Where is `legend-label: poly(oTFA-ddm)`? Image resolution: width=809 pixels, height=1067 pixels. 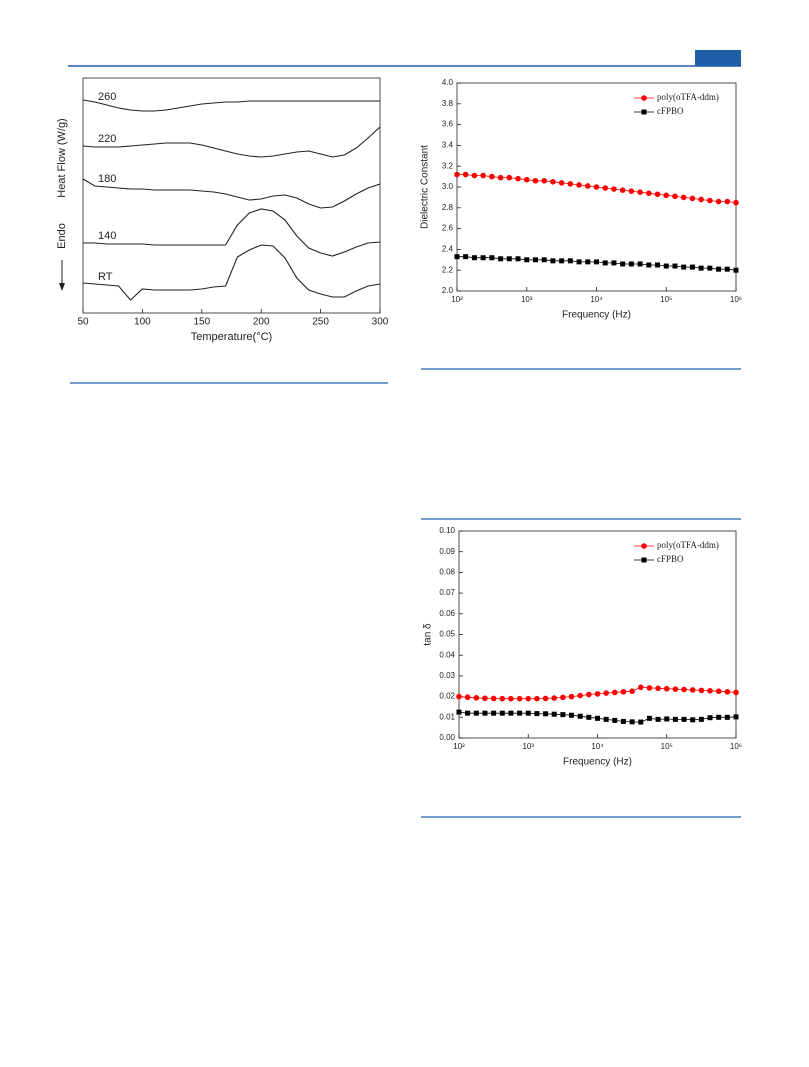
legend-label: poly(oTFA-ddm) is located at coordinates (688, 97).